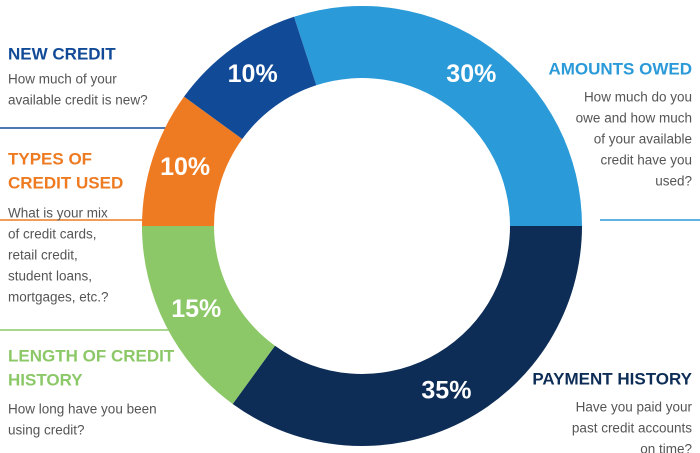 The width and height of the screenshot is (700, 453). Describe the element at coordinates (58, 213) in the screenshot. I see `category-description: What is your mix` at that location.